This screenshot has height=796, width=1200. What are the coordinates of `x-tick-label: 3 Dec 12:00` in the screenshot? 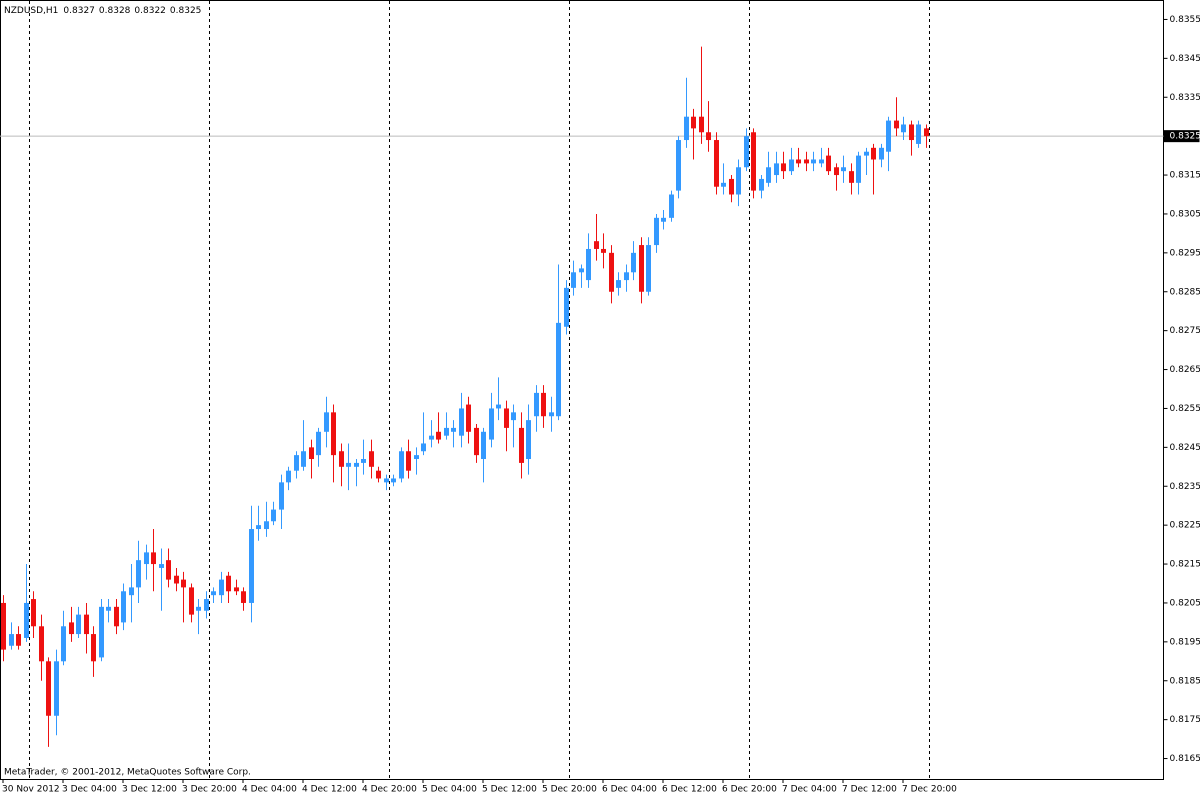 It's located at (149, 790).